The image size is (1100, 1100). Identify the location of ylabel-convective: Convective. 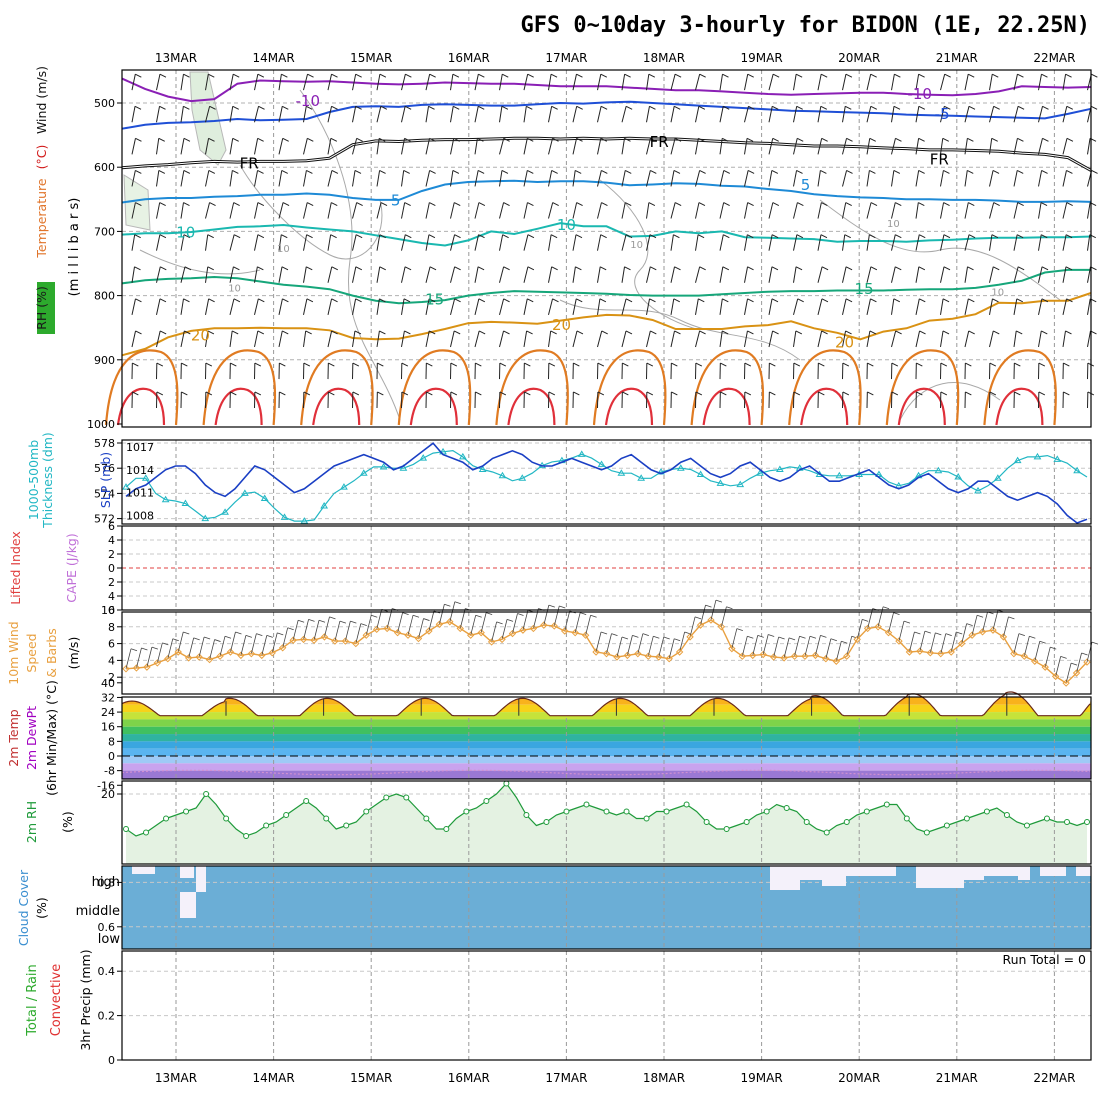
(56, 1000).